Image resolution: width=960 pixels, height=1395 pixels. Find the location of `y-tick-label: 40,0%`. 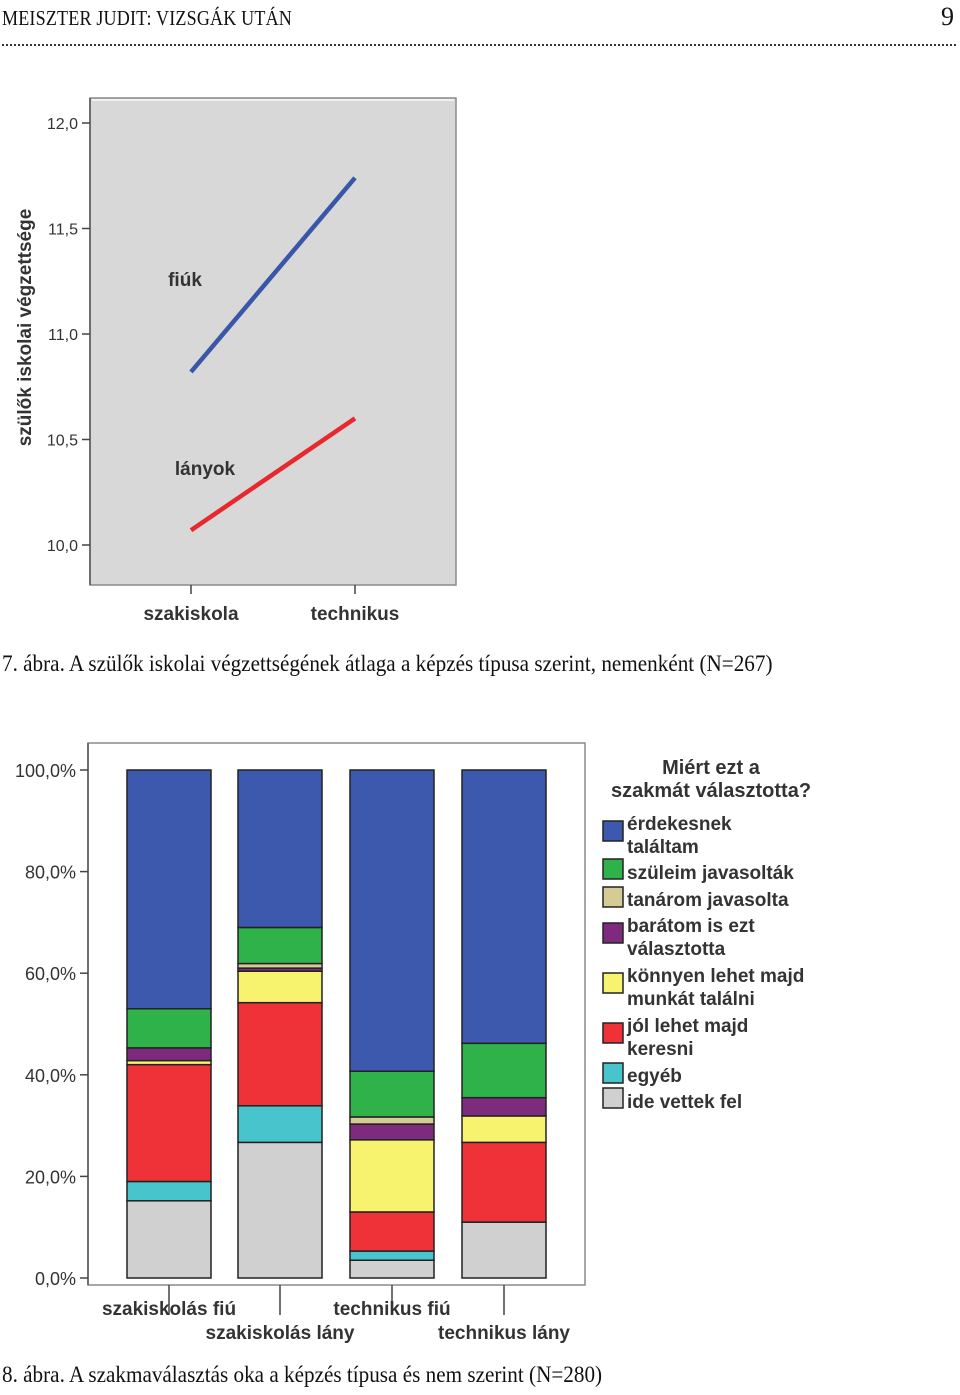

y-tick-label: 40,0% is located at coordinates (50, 1076).